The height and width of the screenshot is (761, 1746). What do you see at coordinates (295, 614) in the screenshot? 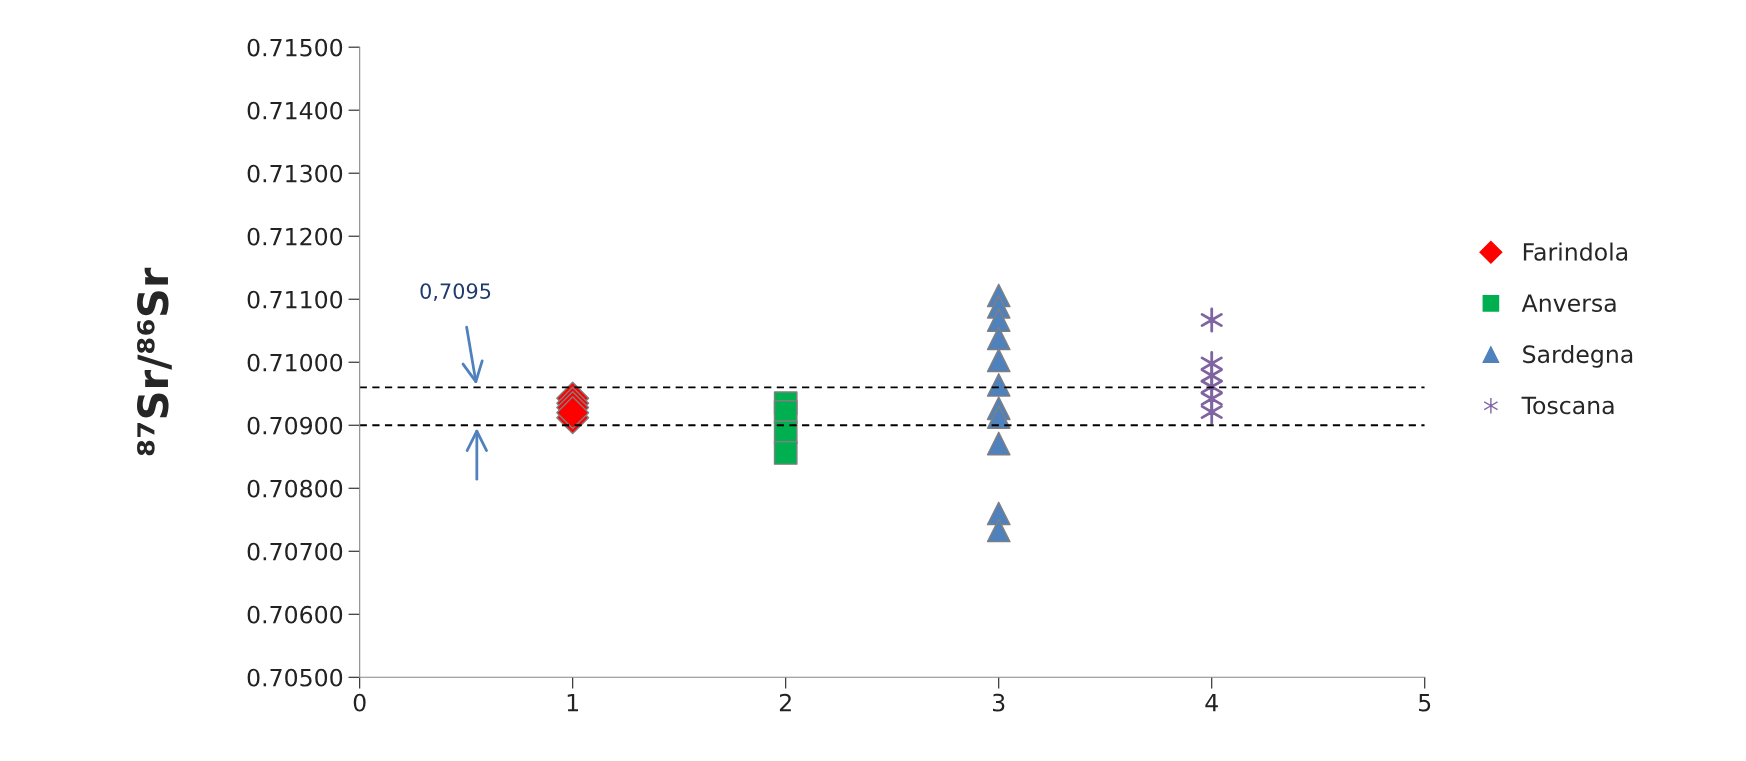
I see `y-tick-label: 0.70600` at bounding box center [295, 614].